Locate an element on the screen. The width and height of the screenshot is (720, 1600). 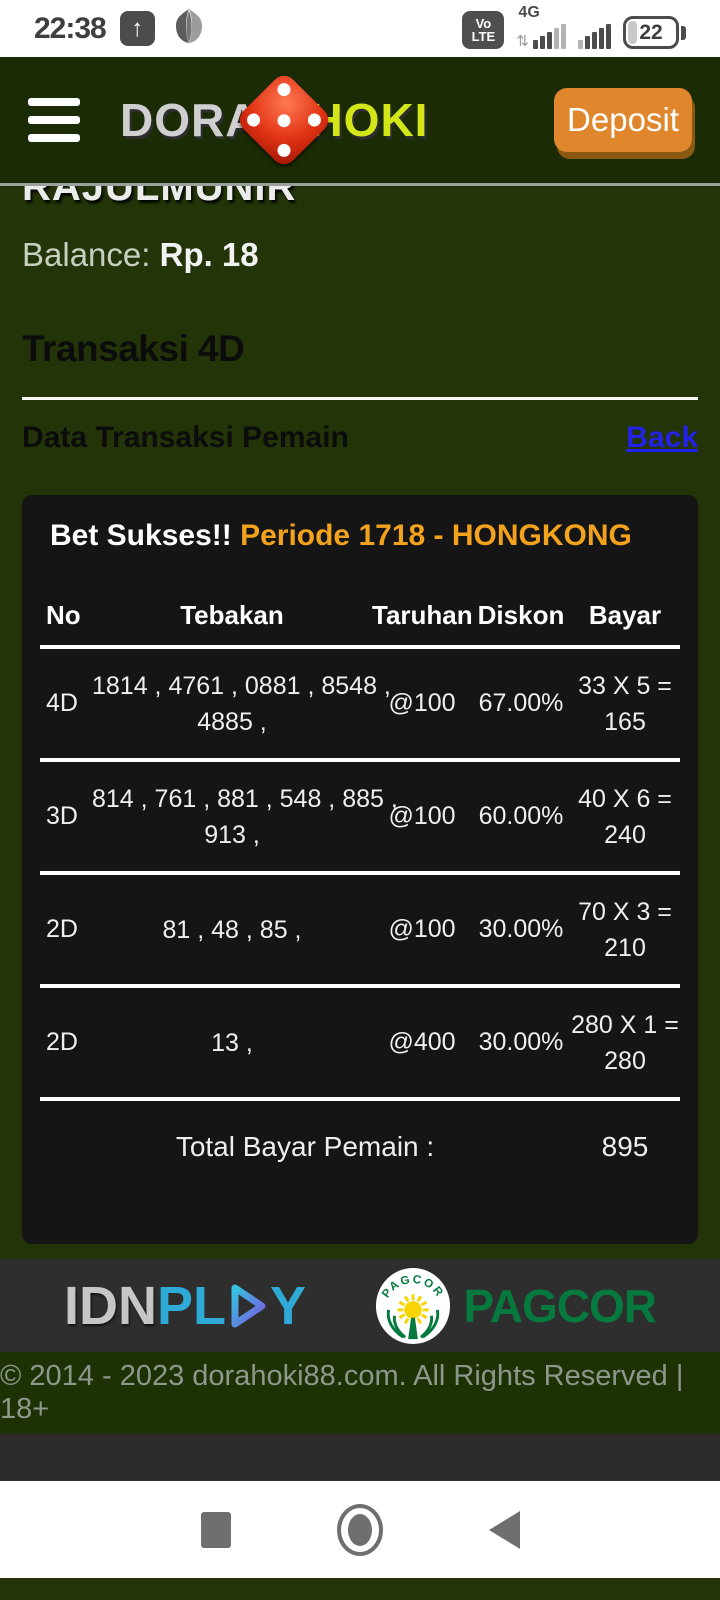
dice-icon is located at coordinates (284, 120).